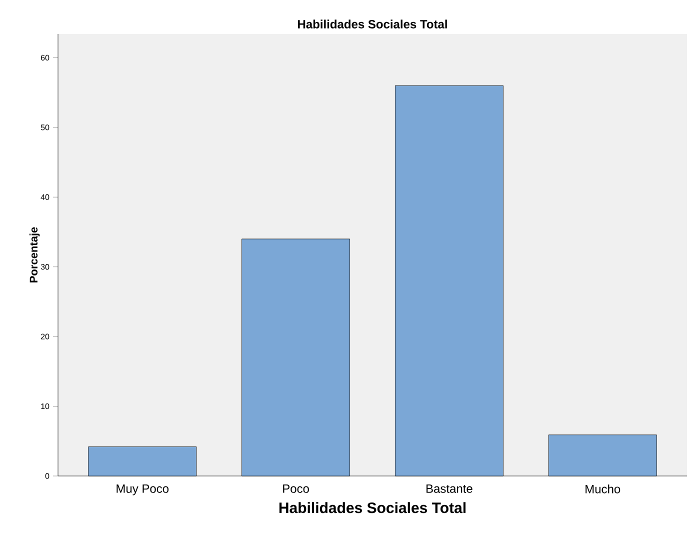 The height and width of the screenshot is (537, 690). What do you see at coordinates (34, 254) in the screenshot?
I see `y-axis-title: Porcentaje` at bounding box center [34, 254].